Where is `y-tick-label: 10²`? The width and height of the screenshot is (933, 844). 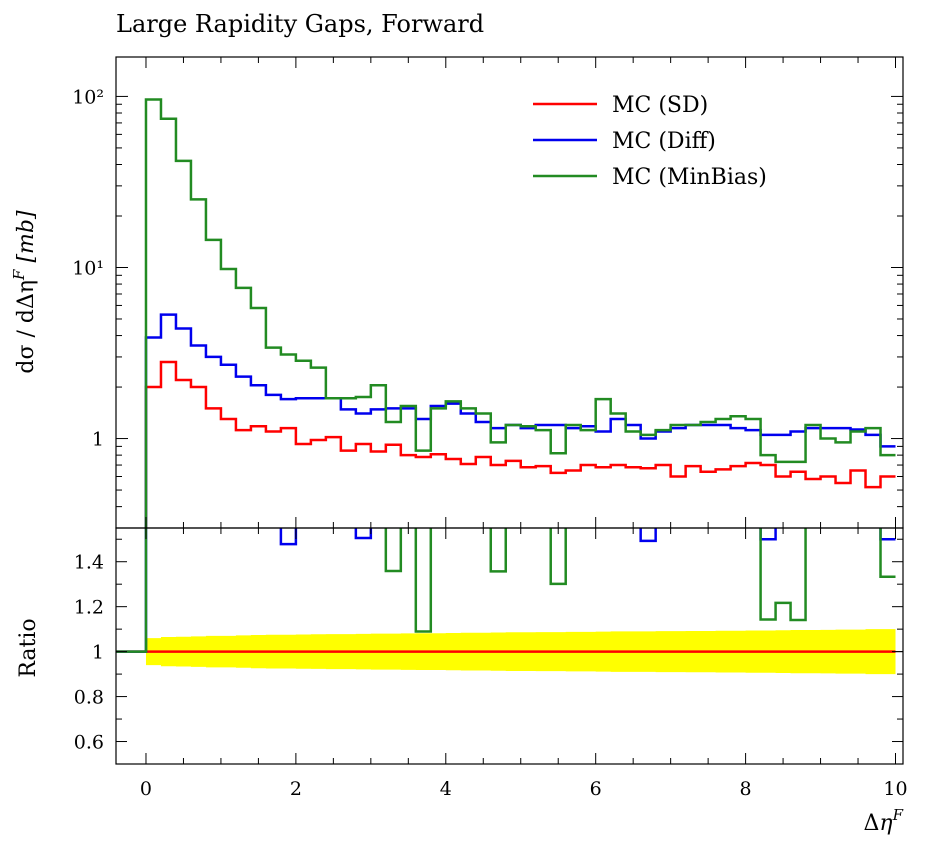
y-tick-label: 10² is located at coordinates (88, 97).